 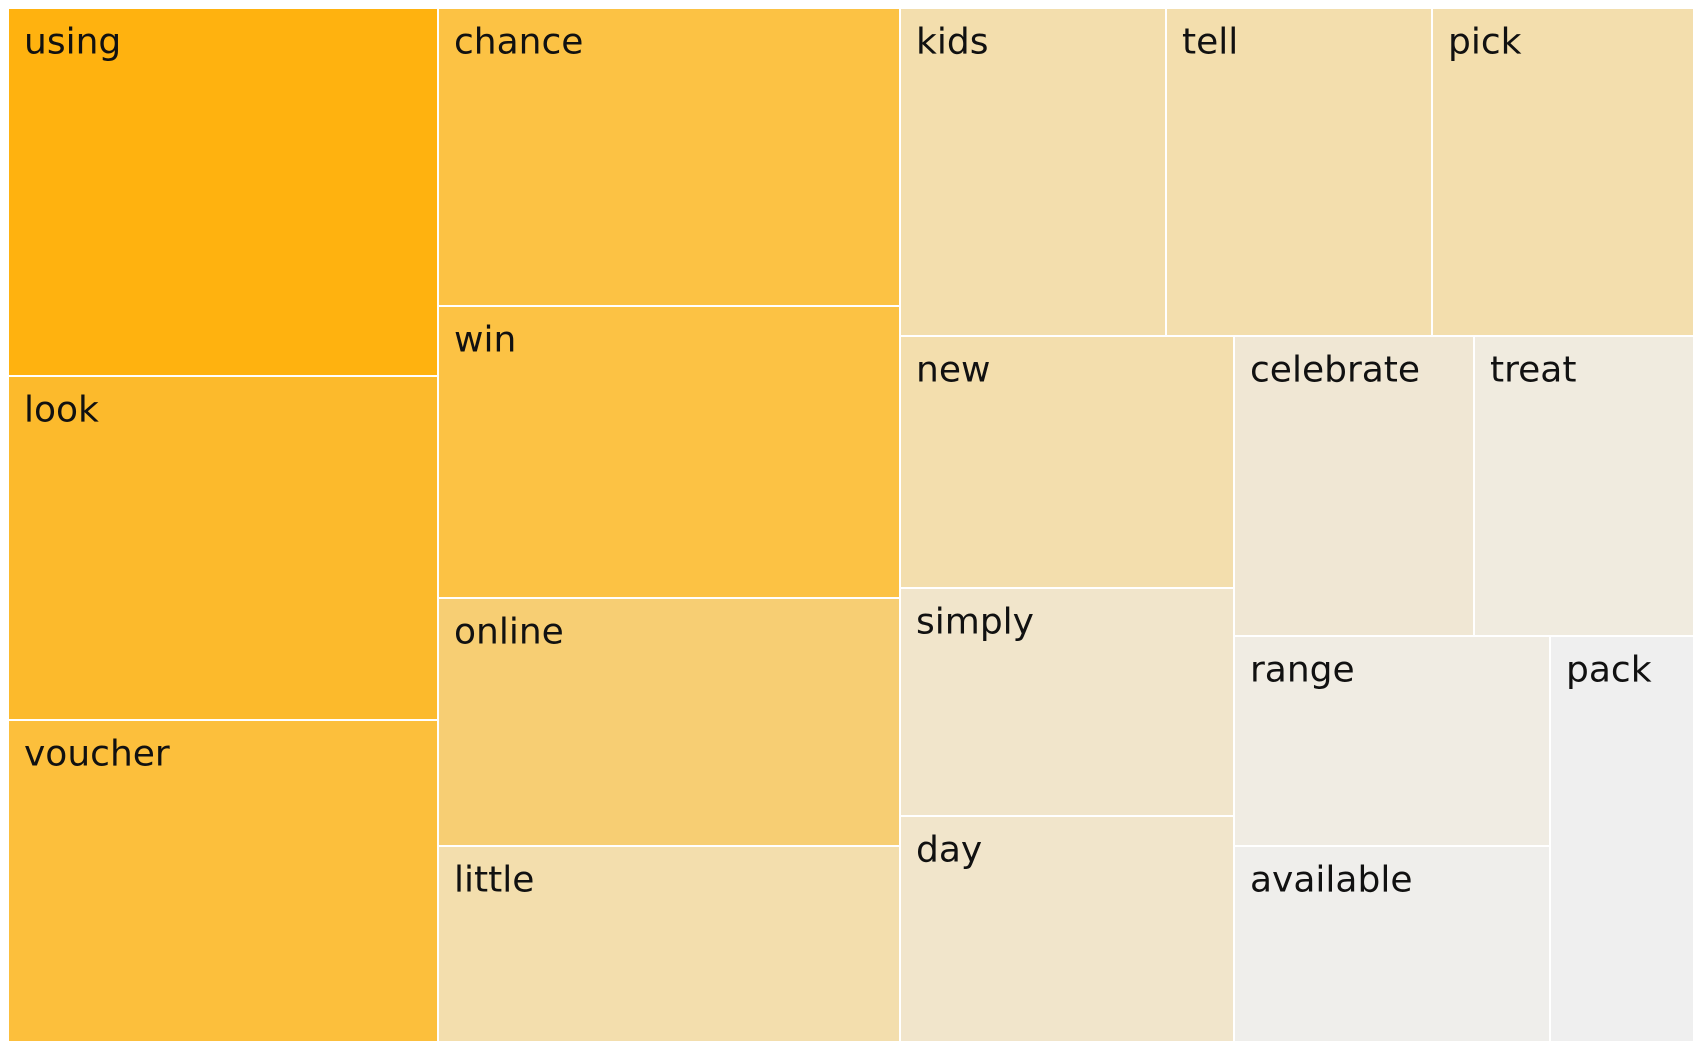 I want to click on treemap-rect-available, so click(x=1392, y=944).